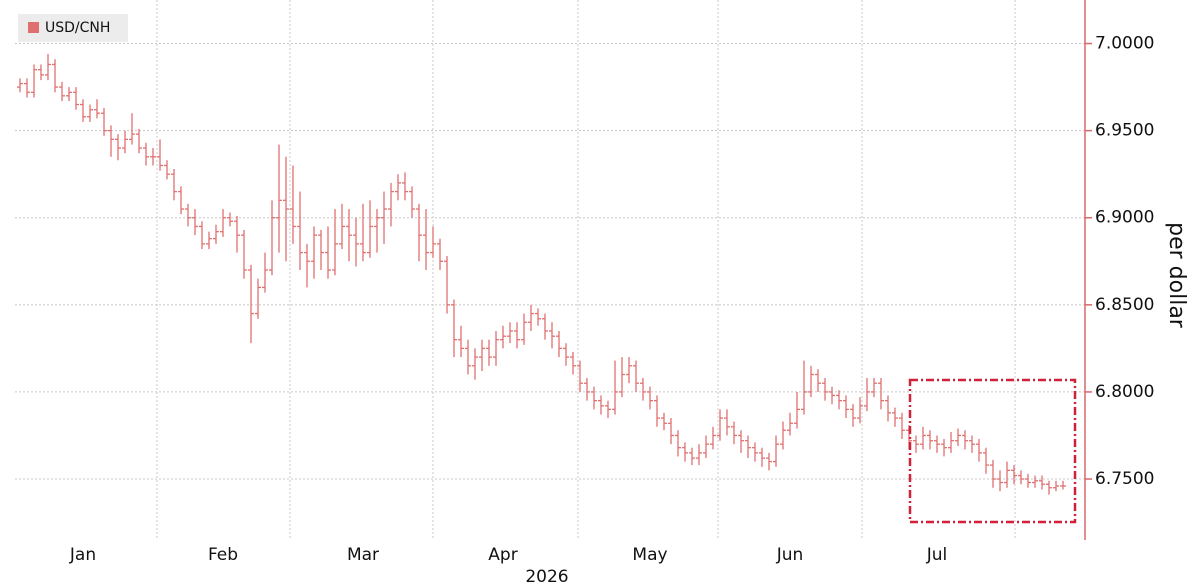 The width and height of the screenshot is (1200, 586). Describe the element at coordinates (1124, 131) in the screenshot. I see `y-tick-label: 6.9500` at that location.